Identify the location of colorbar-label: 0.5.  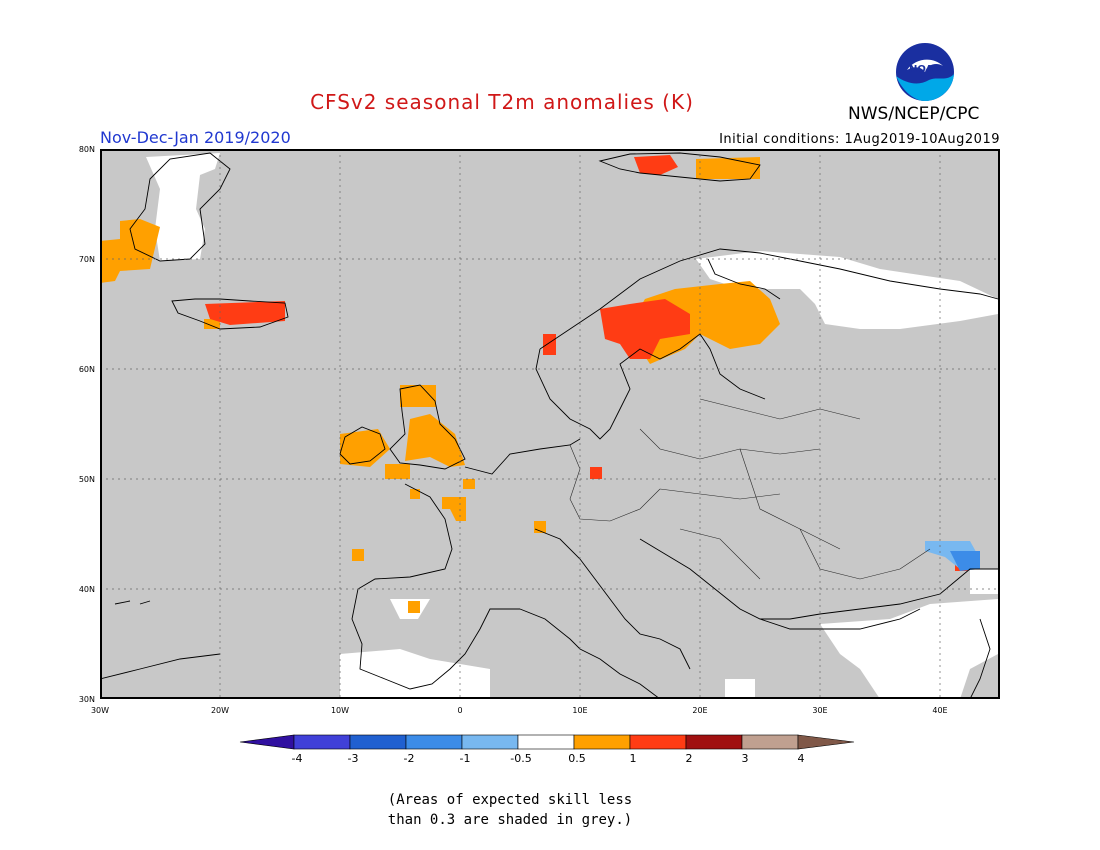
(577, 758).